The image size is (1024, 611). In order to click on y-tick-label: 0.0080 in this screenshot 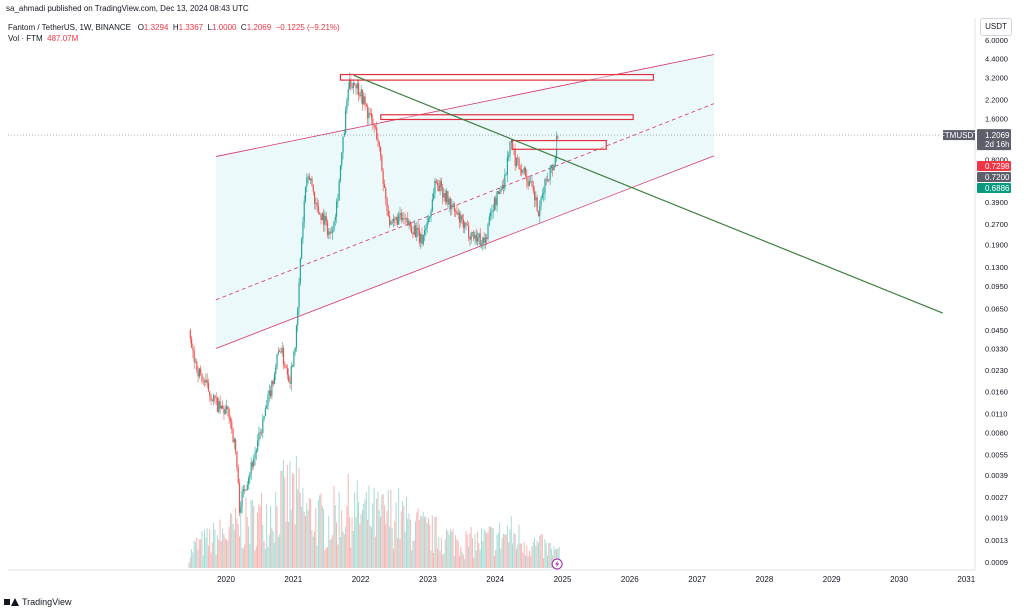, I will do `click(996, 432)`.